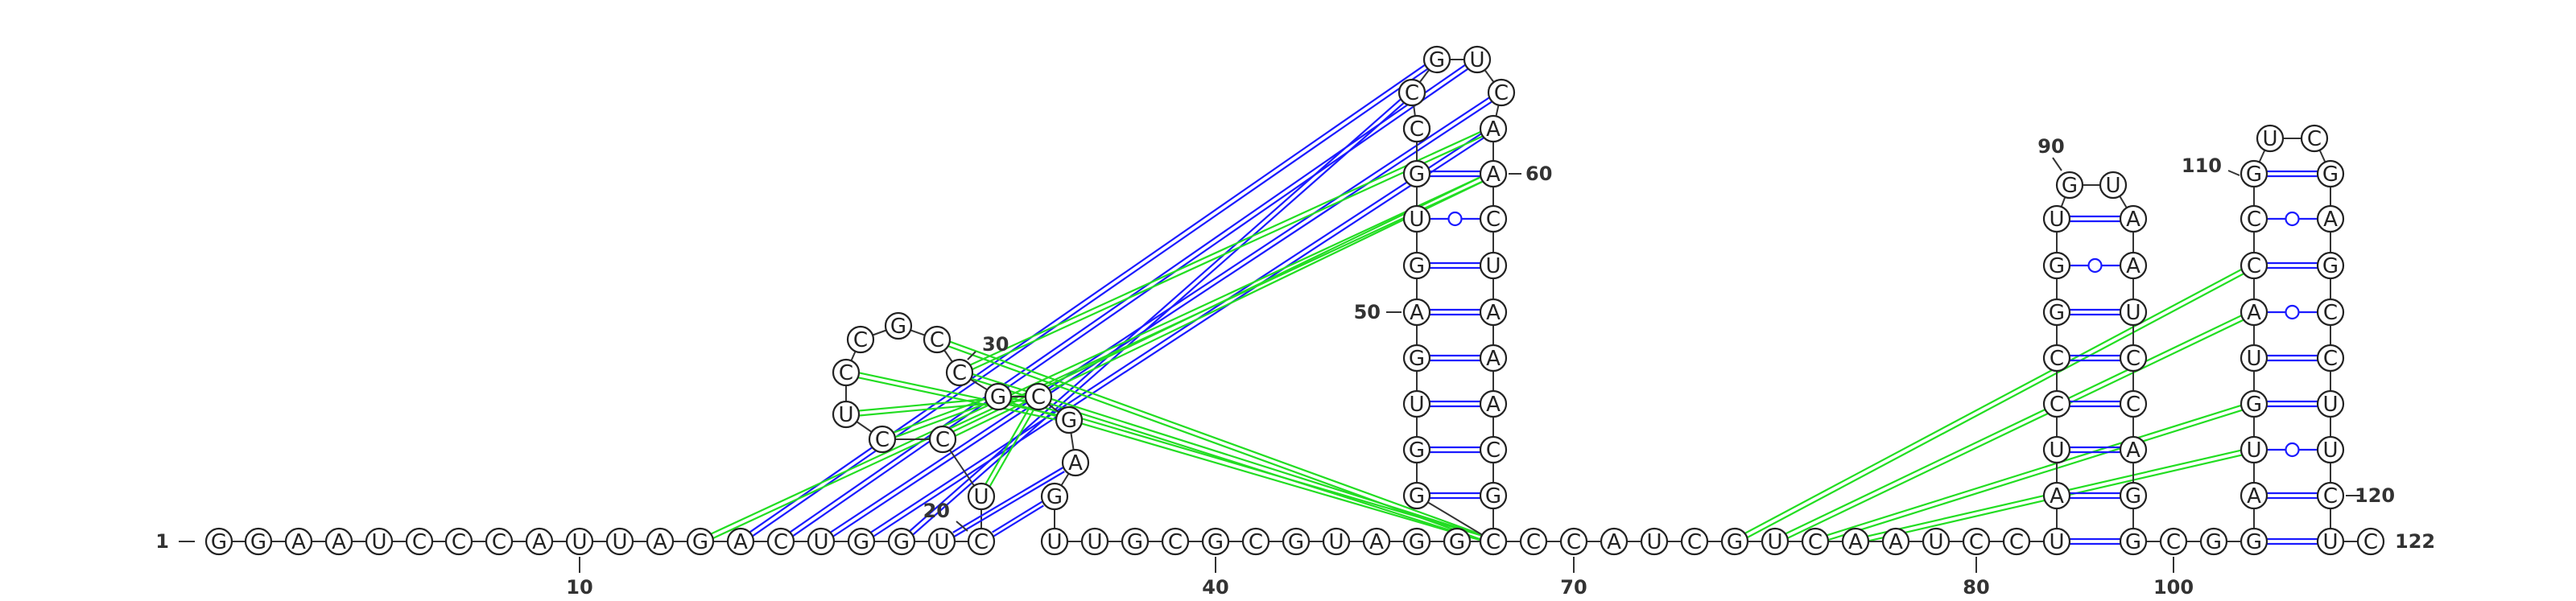 The height and width of the screenshot is (601, 2576). Describe the element at coordinates (936, 511) in the screenshot. I see `position-label: 20` at that location.